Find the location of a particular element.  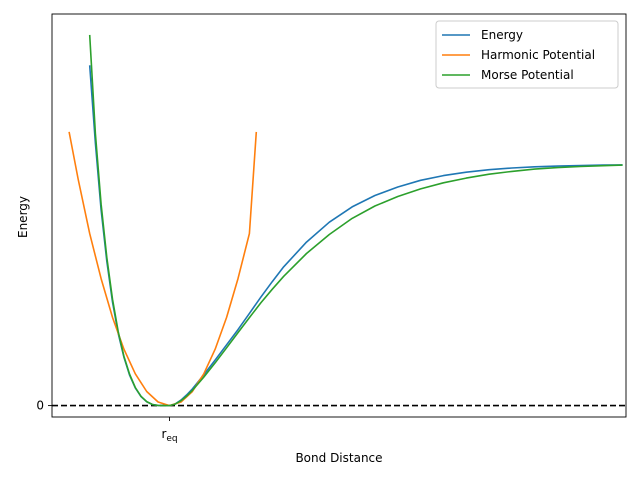

legend: Energy Harmonic Potential Morse Potential is located at coordinates (527, 54).